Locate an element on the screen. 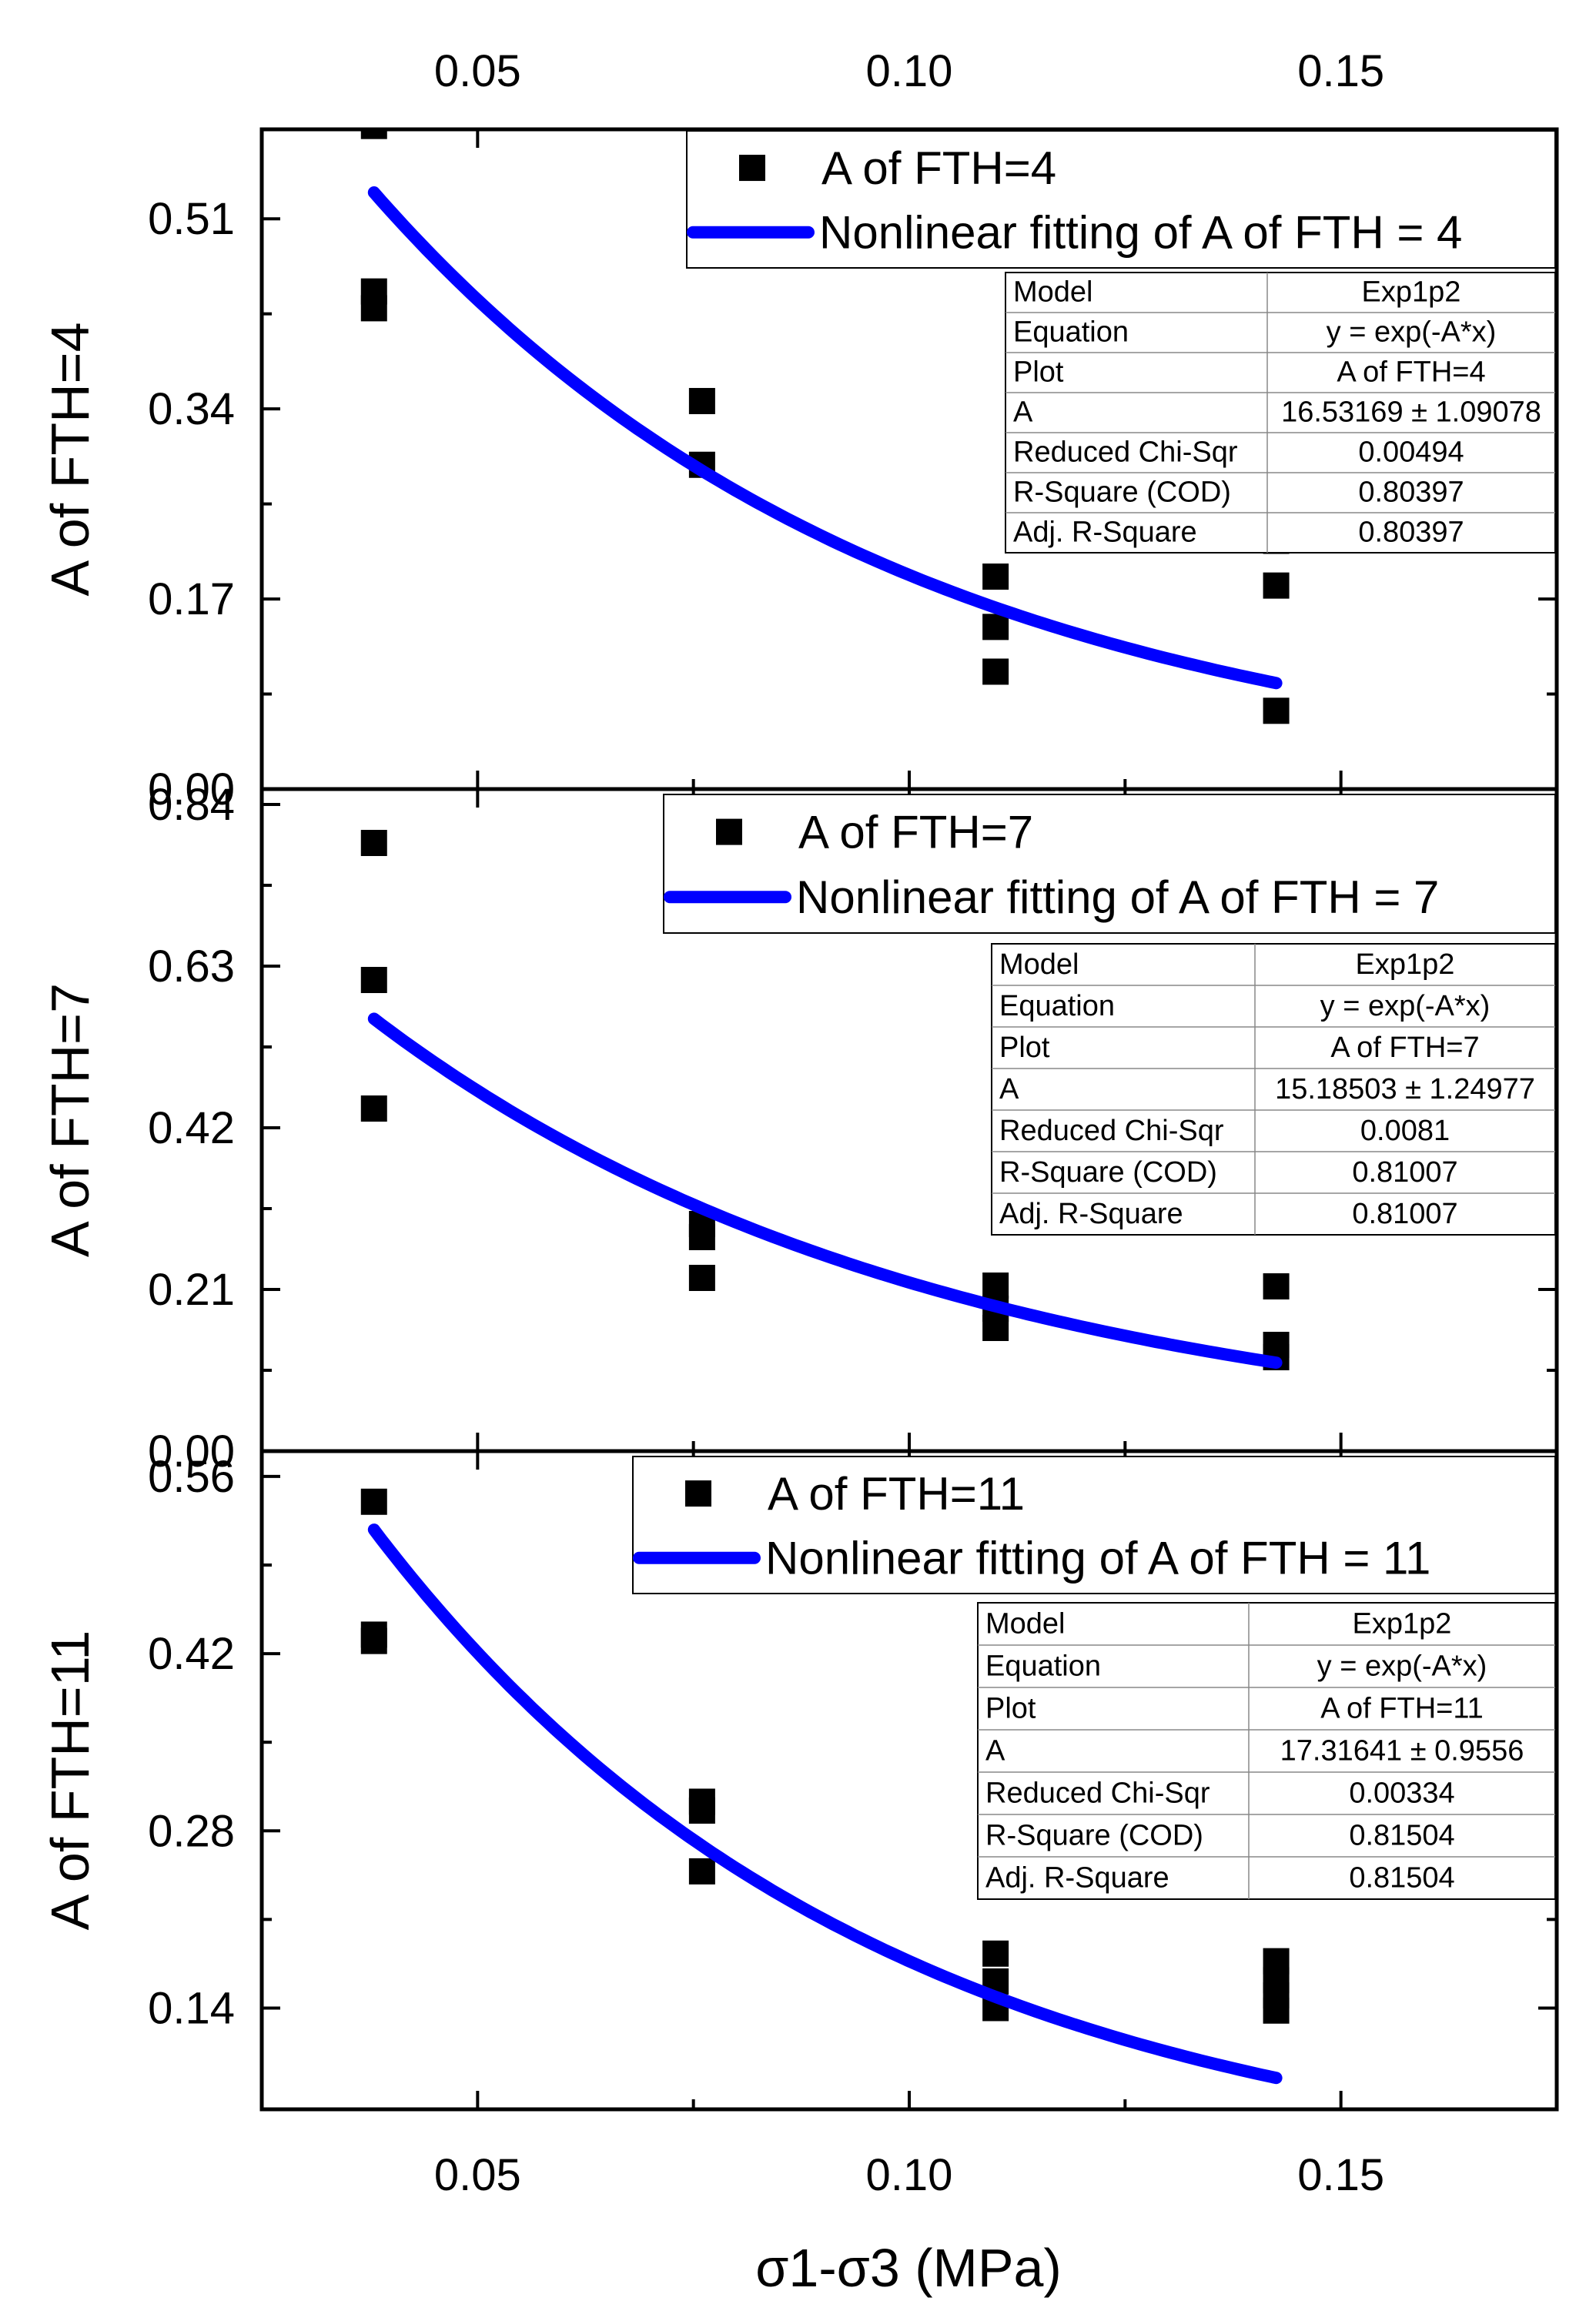 The height and width of the screenshot is (2311, 1596). y-axis-title: A of FTH=11 is located at coordinates (70, 1781).